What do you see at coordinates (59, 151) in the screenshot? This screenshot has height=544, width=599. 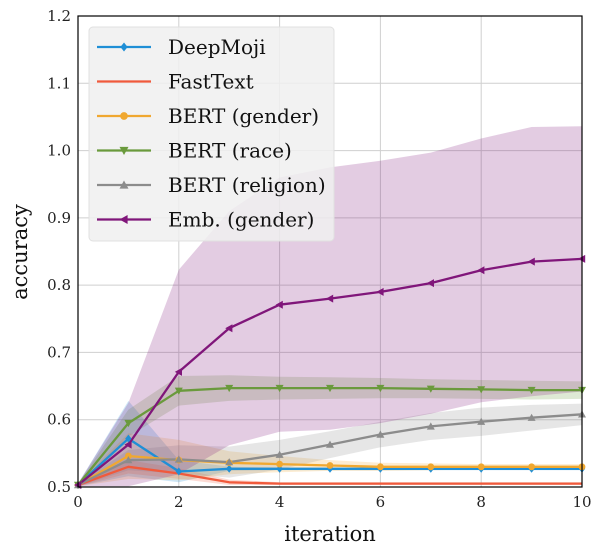 I see `y-tick-label: 1.0` at bounding box center [59, 151].